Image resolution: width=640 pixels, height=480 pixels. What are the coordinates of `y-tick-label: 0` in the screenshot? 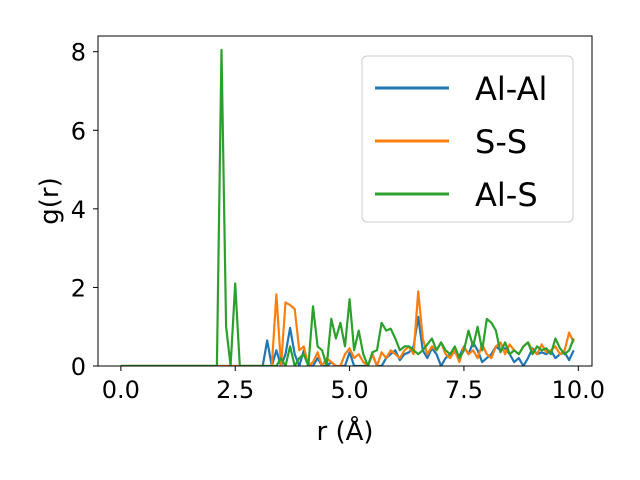 It's located at (78, 367).